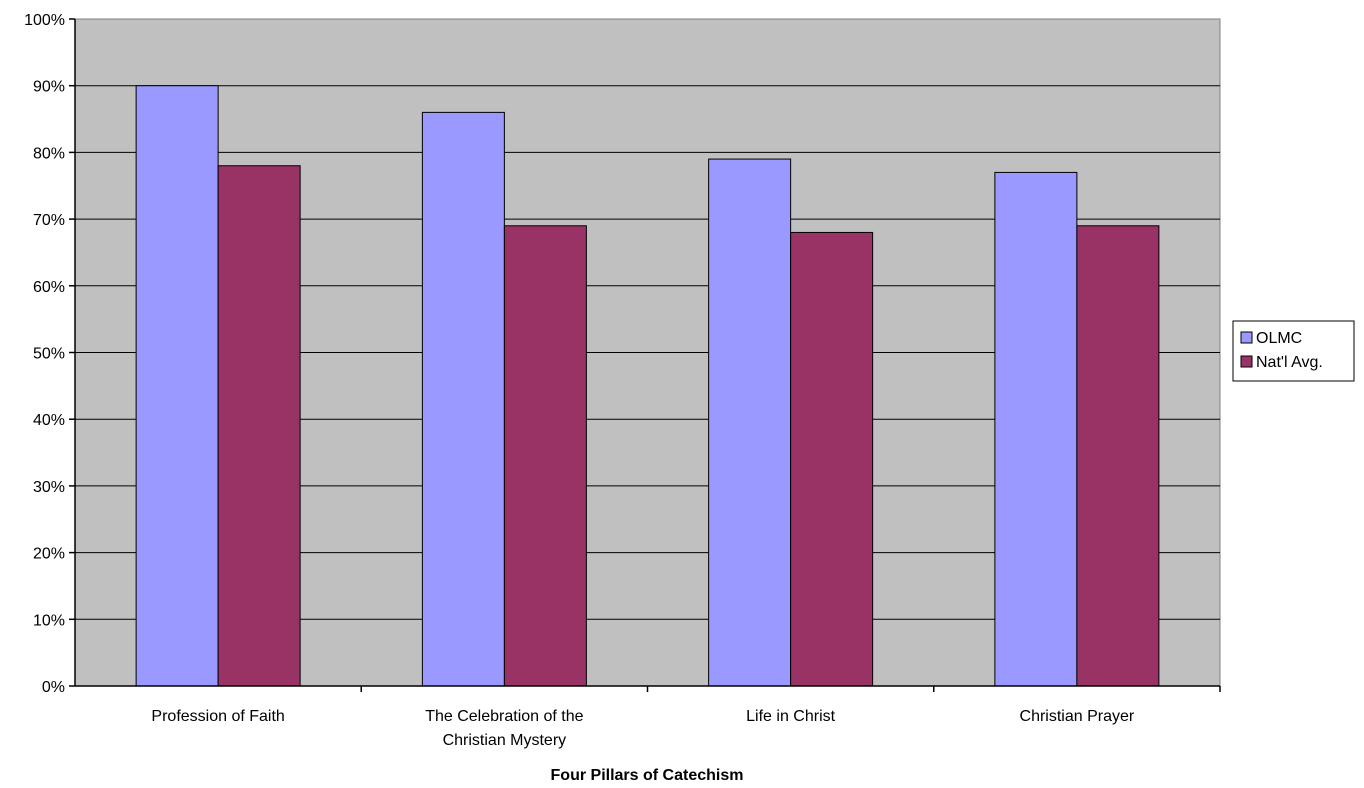  I want to click on y-tick-label: 30%, so click(49, 487).